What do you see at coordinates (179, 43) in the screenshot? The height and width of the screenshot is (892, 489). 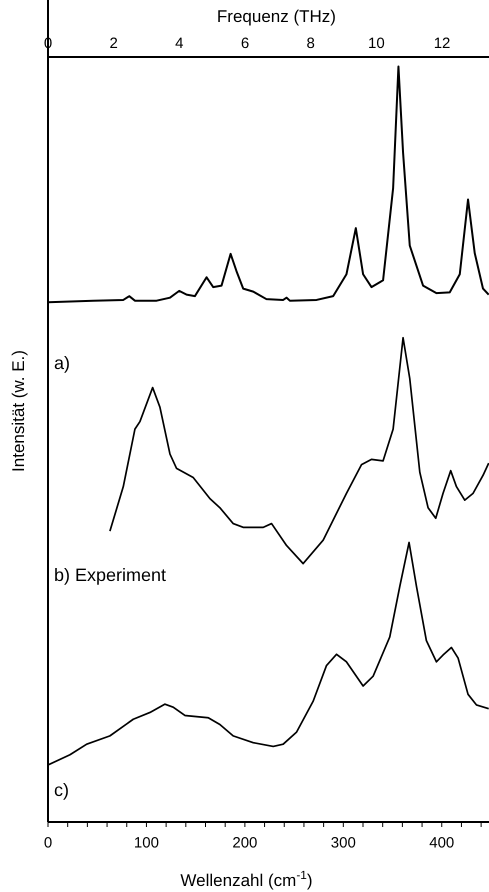 I see `x2-tick-label: 4` at bounding box center [179, 43].